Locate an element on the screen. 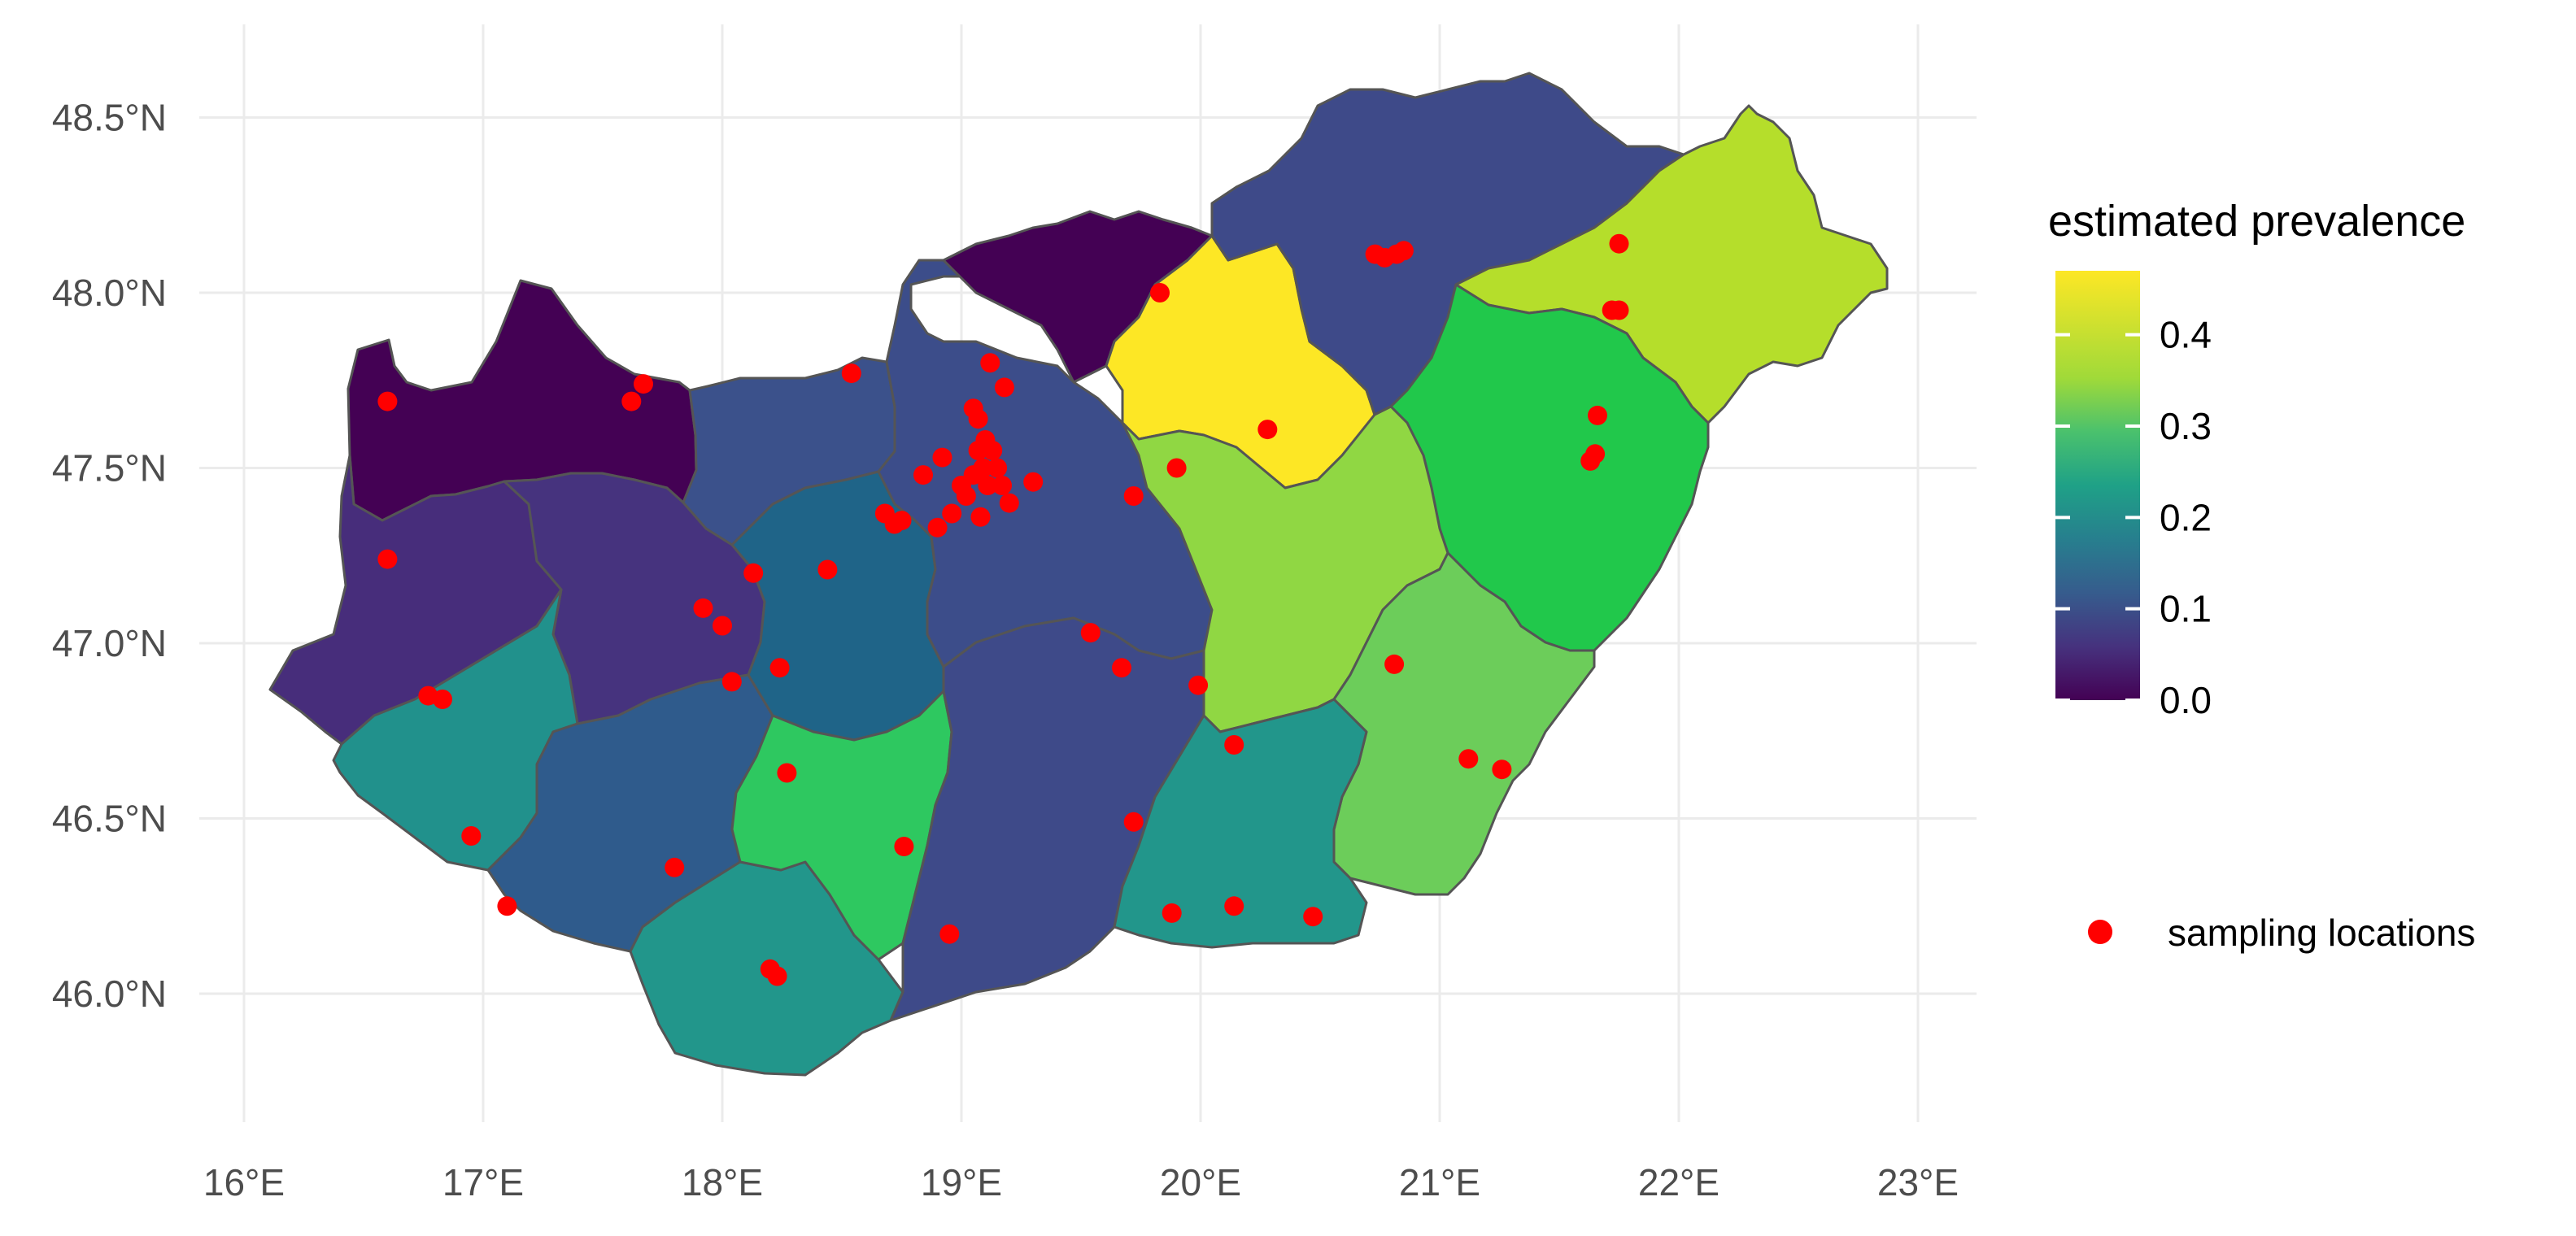 This screenshot has width=2576, height=1236. colorbar-tick-label: 0.2 is located at coordinates (2186, 517).